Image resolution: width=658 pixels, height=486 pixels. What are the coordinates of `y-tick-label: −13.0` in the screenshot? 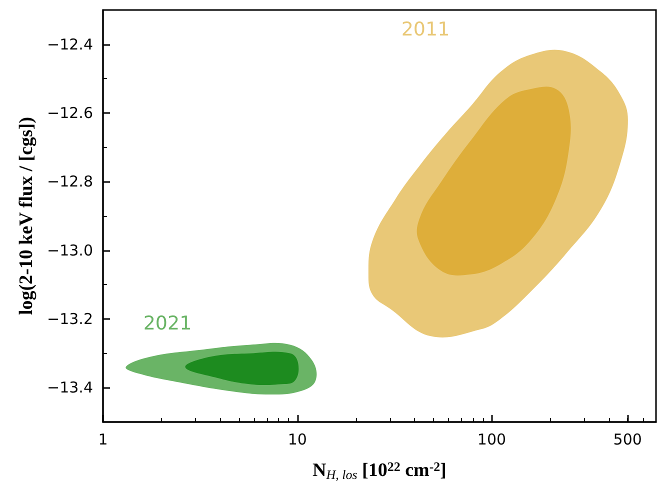 It's located at (70, 250).